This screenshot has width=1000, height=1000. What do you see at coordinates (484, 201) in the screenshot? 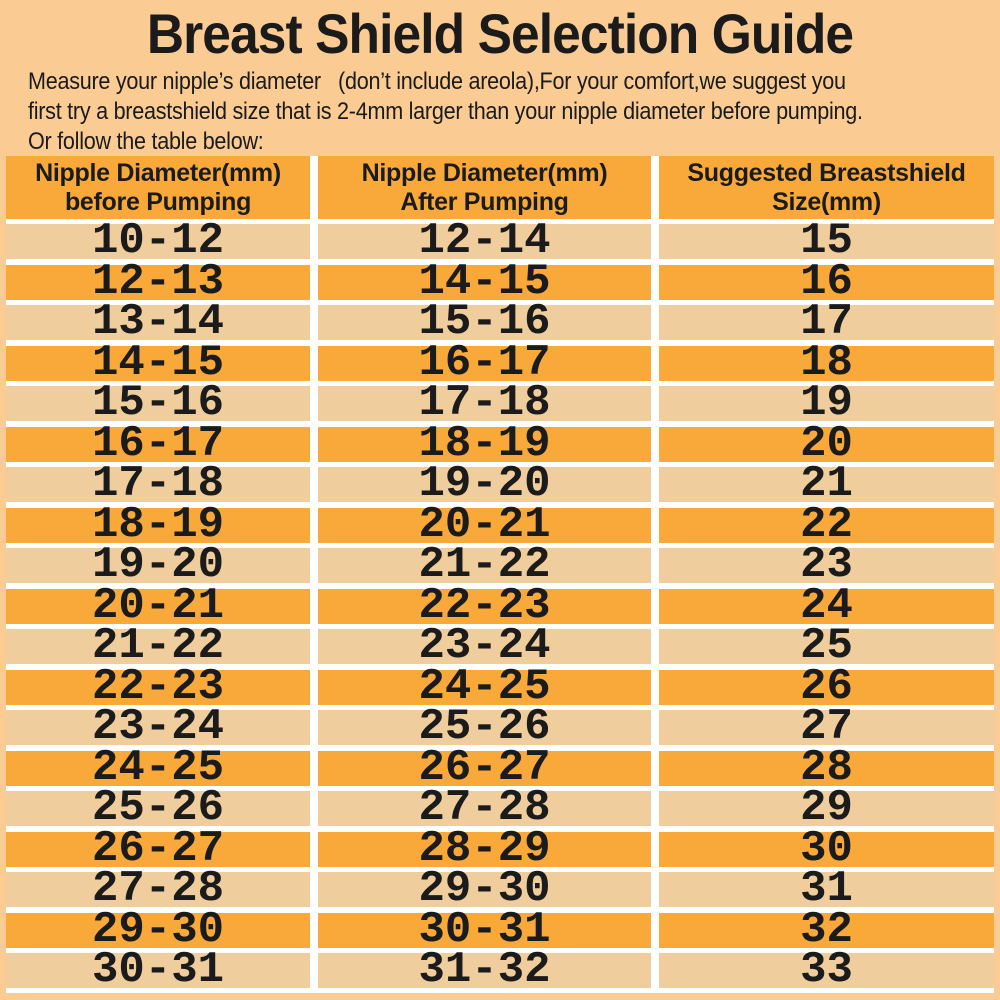
I see `header-line: After Pumping` at bounding box center [484, 201].